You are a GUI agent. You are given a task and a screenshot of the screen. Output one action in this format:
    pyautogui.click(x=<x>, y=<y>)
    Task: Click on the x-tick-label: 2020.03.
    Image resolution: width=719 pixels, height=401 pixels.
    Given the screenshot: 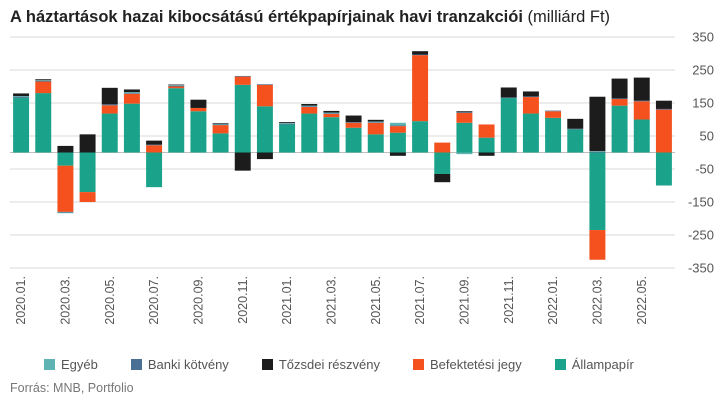 What is the action you would take?
    pyautogui.click(x=65, y=300)
    